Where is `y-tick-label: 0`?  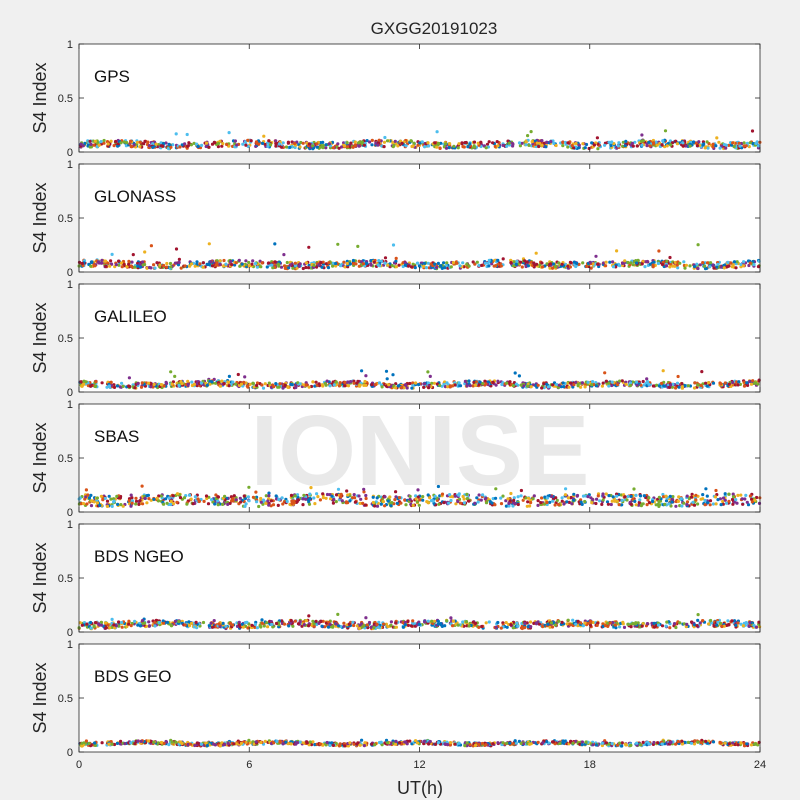
y-tick-label: 0 is located at coordinates (70, 153).